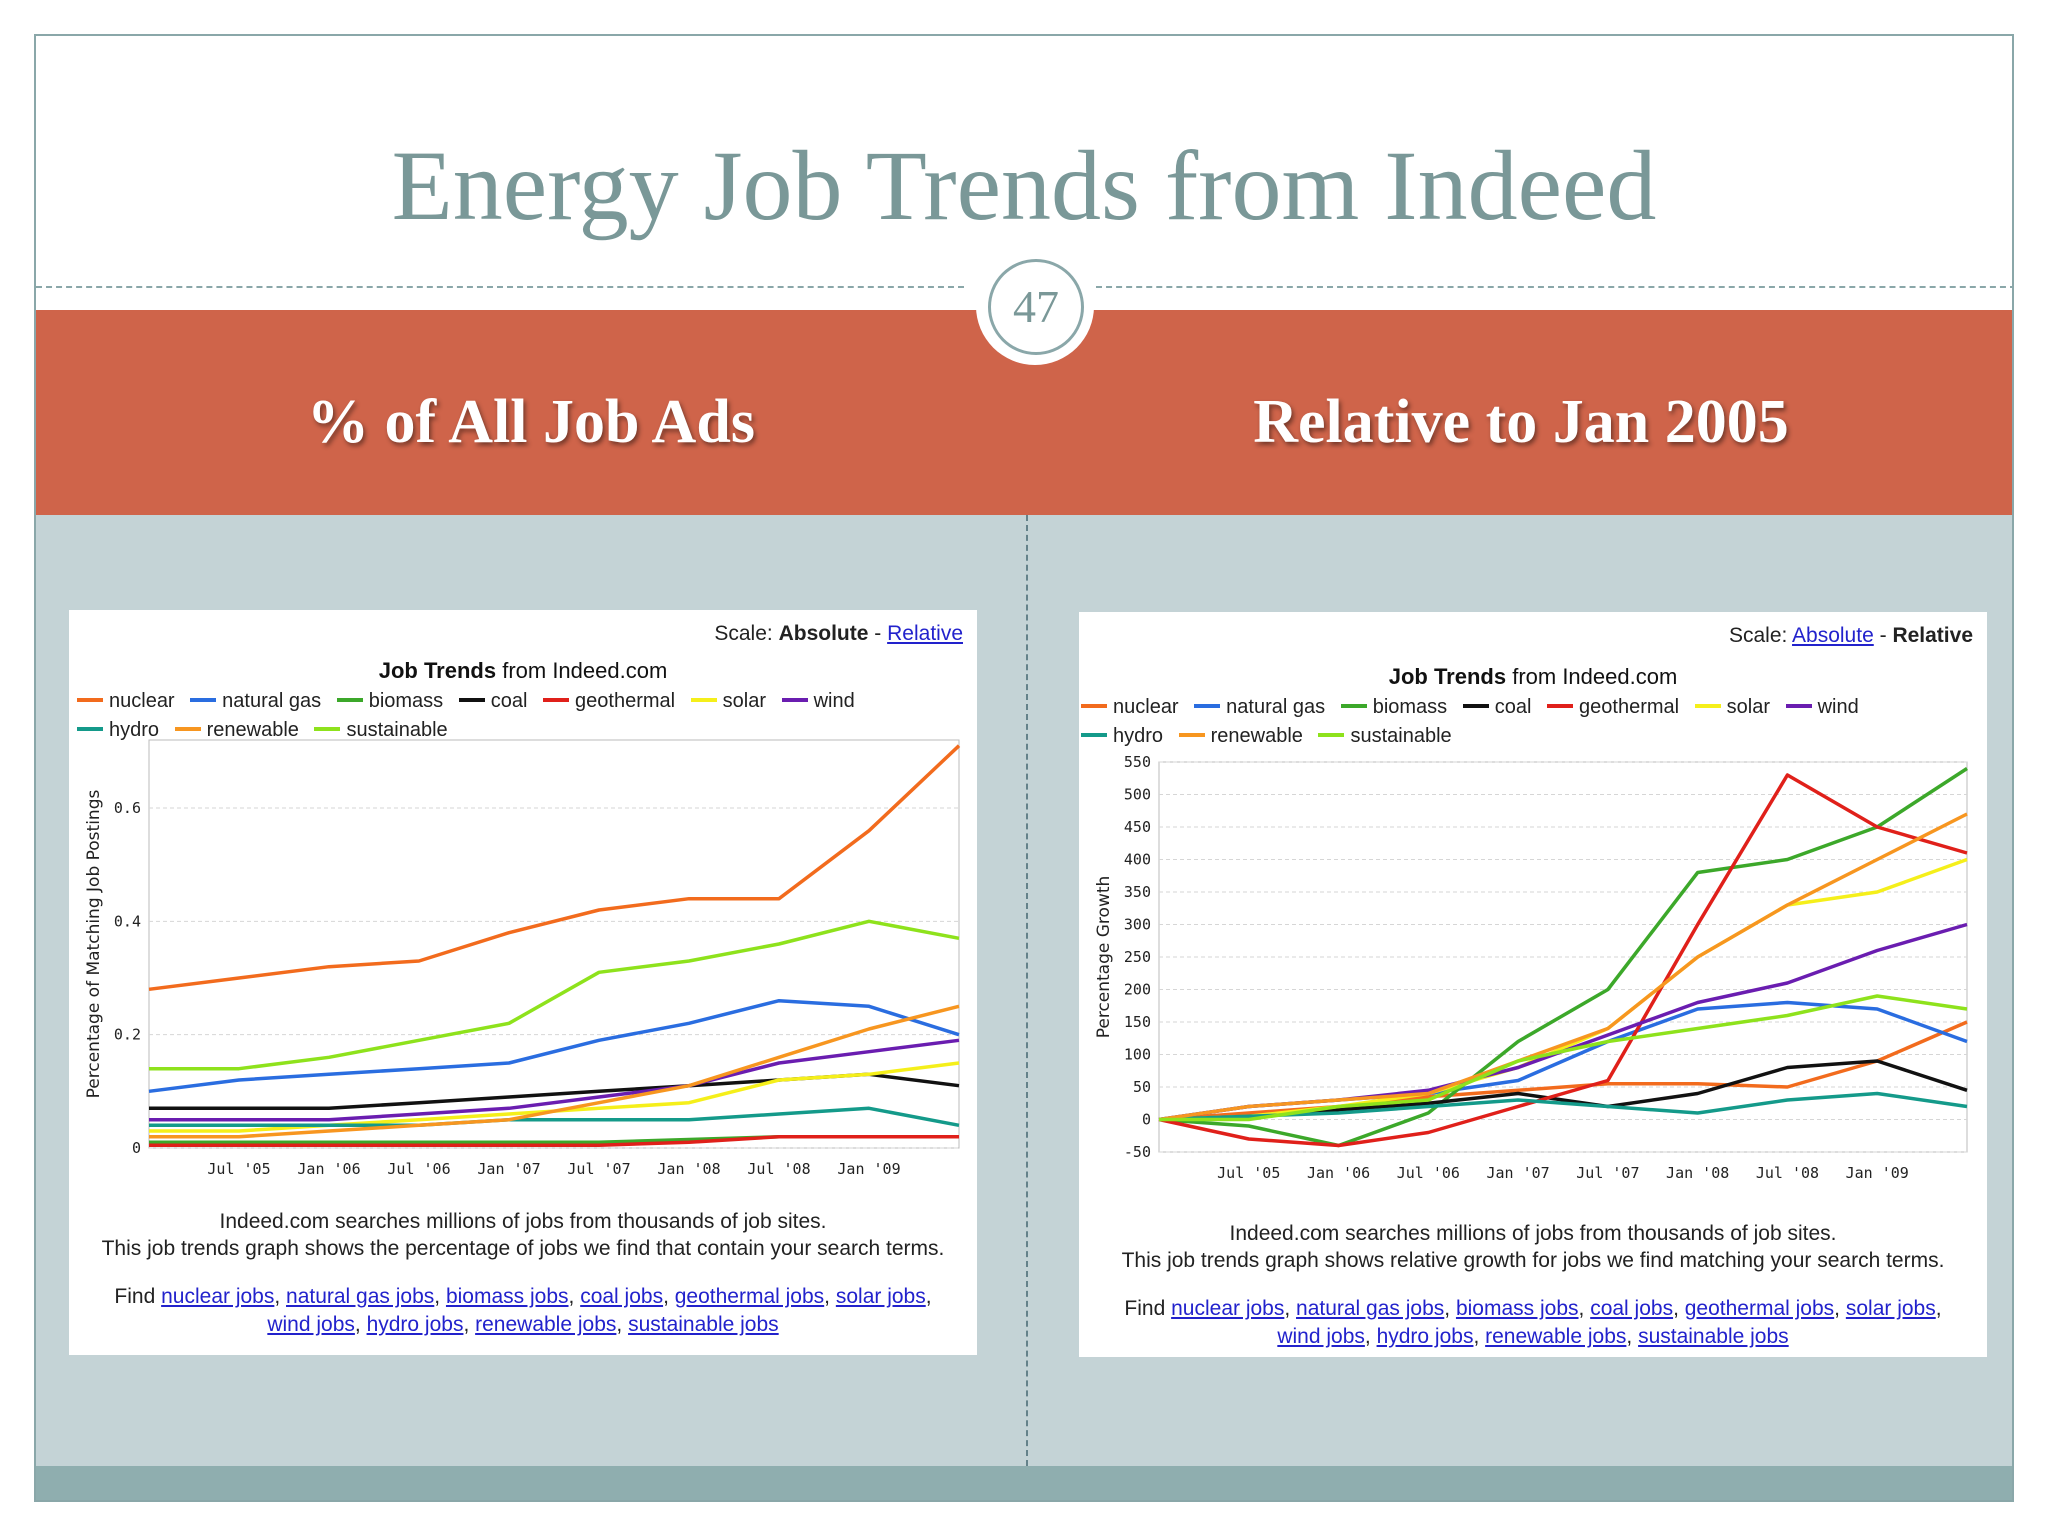  I want to click on column-divider, so click(1027, 990).